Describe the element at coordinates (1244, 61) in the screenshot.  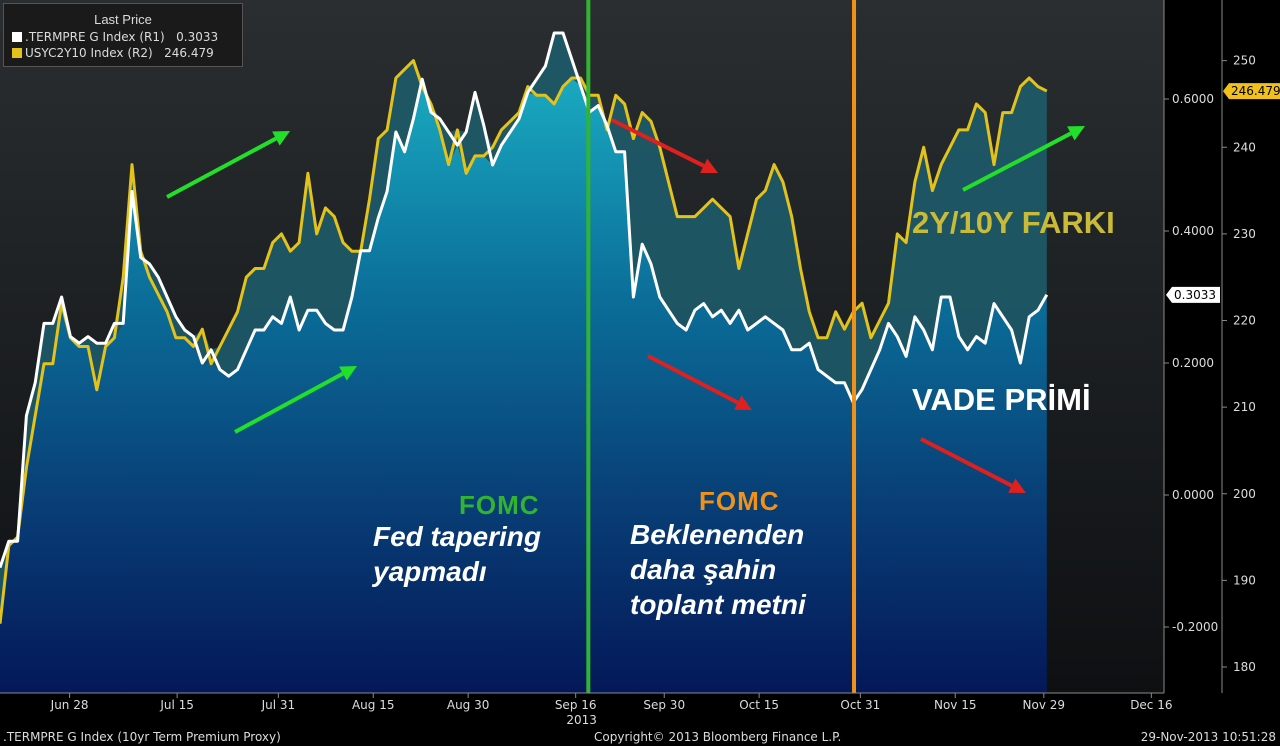
I see `r2-tick-label: 250` at that location.